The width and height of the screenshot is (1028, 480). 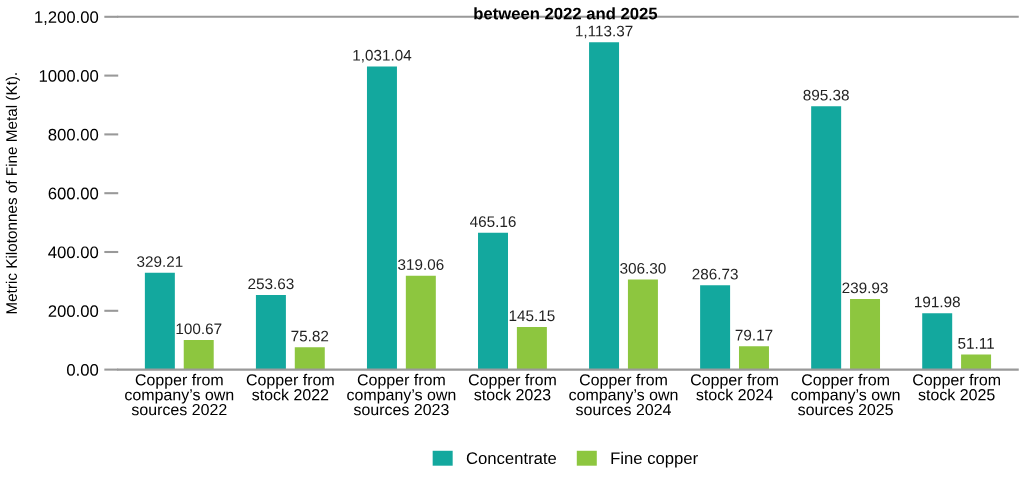 What do you see at coordinates (493, 222) in the screenshot?
I see `data-label: 465.16` at bounding box center [493, 222].